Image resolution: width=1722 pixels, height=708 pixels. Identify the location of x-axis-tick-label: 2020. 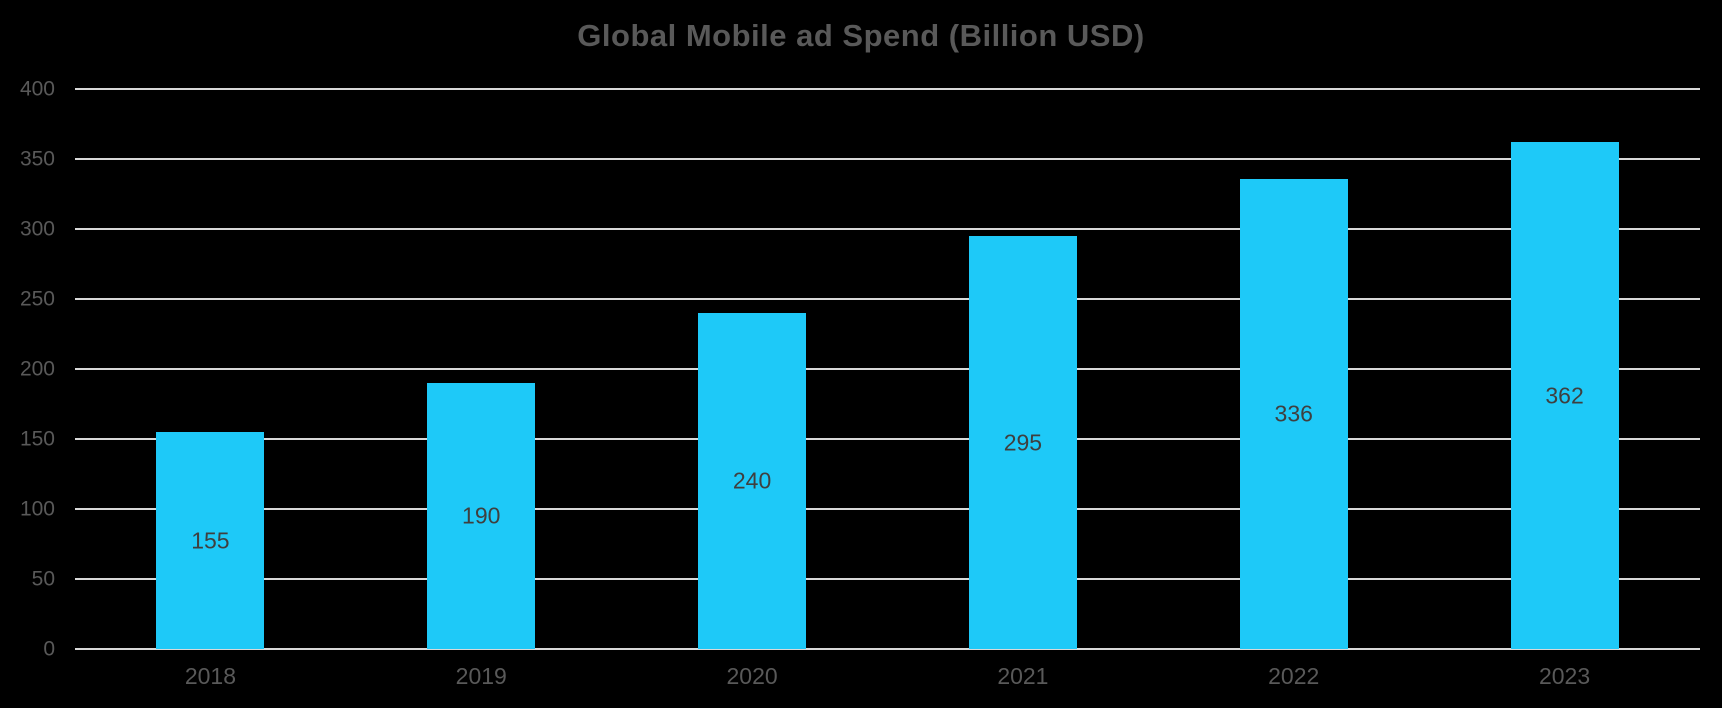
(752, 676).